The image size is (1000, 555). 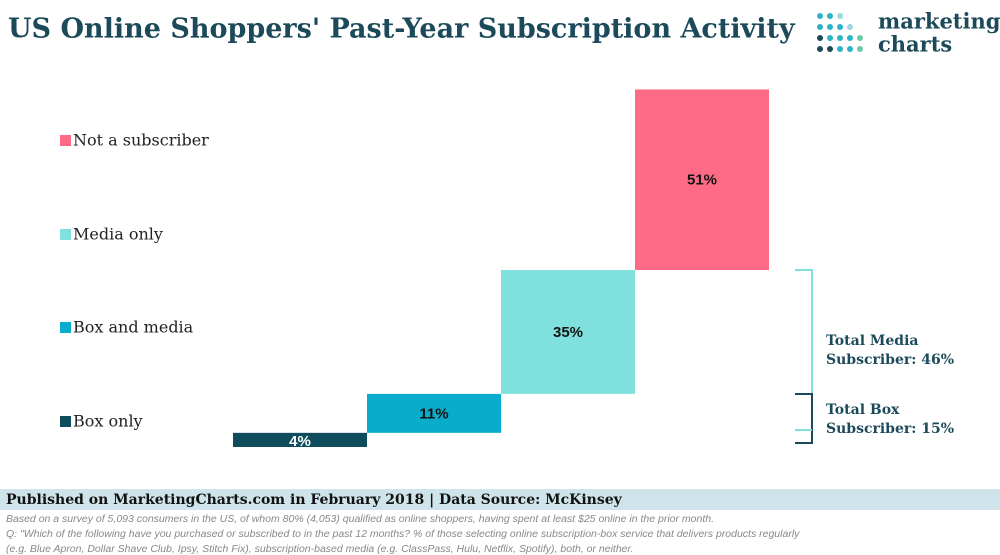 What do you see at coordinates (890, 360) in the screenshot?
I see `annotation: Subscriber: 46%` at bounding box center [890, 360].